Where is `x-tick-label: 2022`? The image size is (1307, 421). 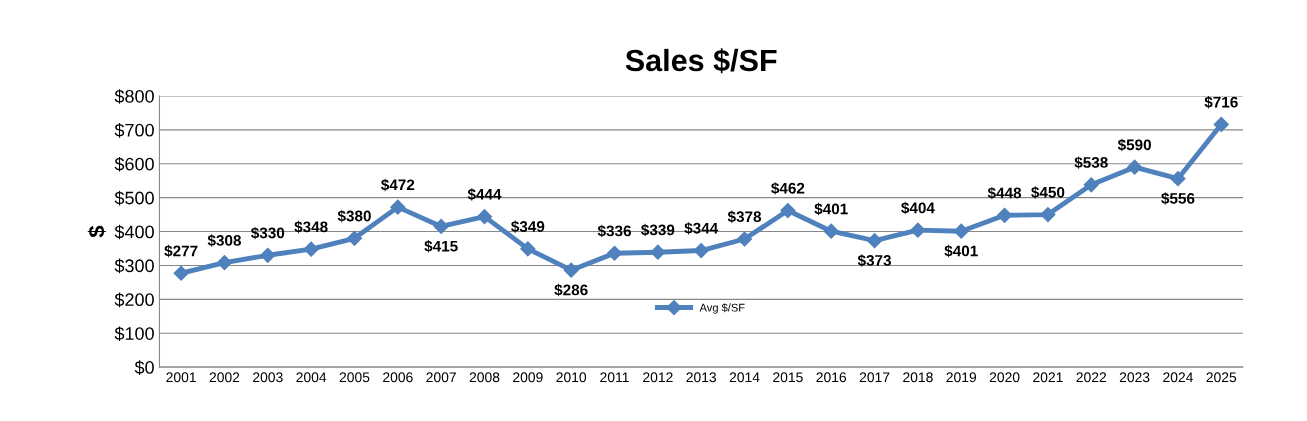 x-tick-label: 2022 is located at coordinates (1091, 377).